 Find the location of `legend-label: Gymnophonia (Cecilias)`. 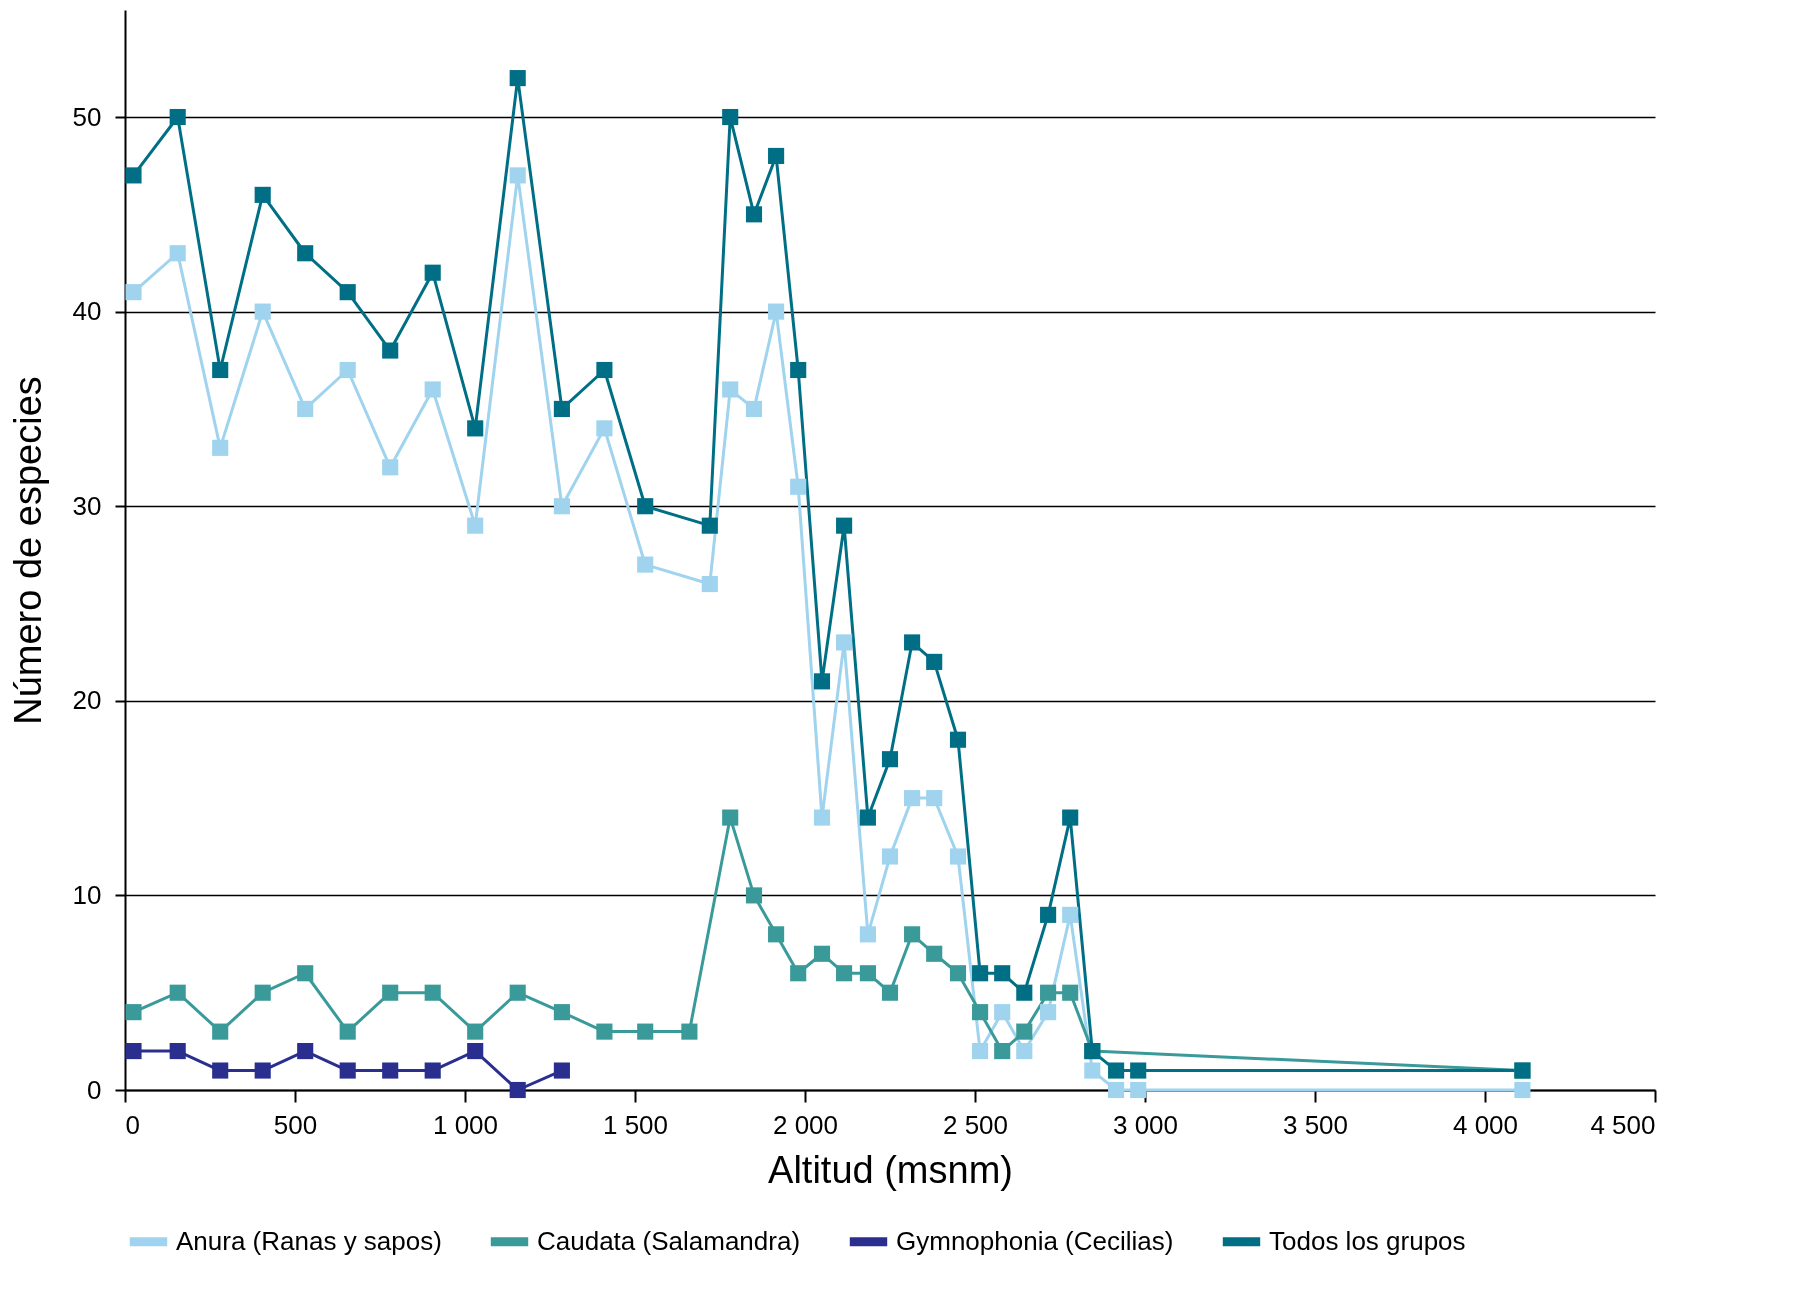

legend-label: Gymnophonia (Cecilias) is located at coordinates (1035, 1240).